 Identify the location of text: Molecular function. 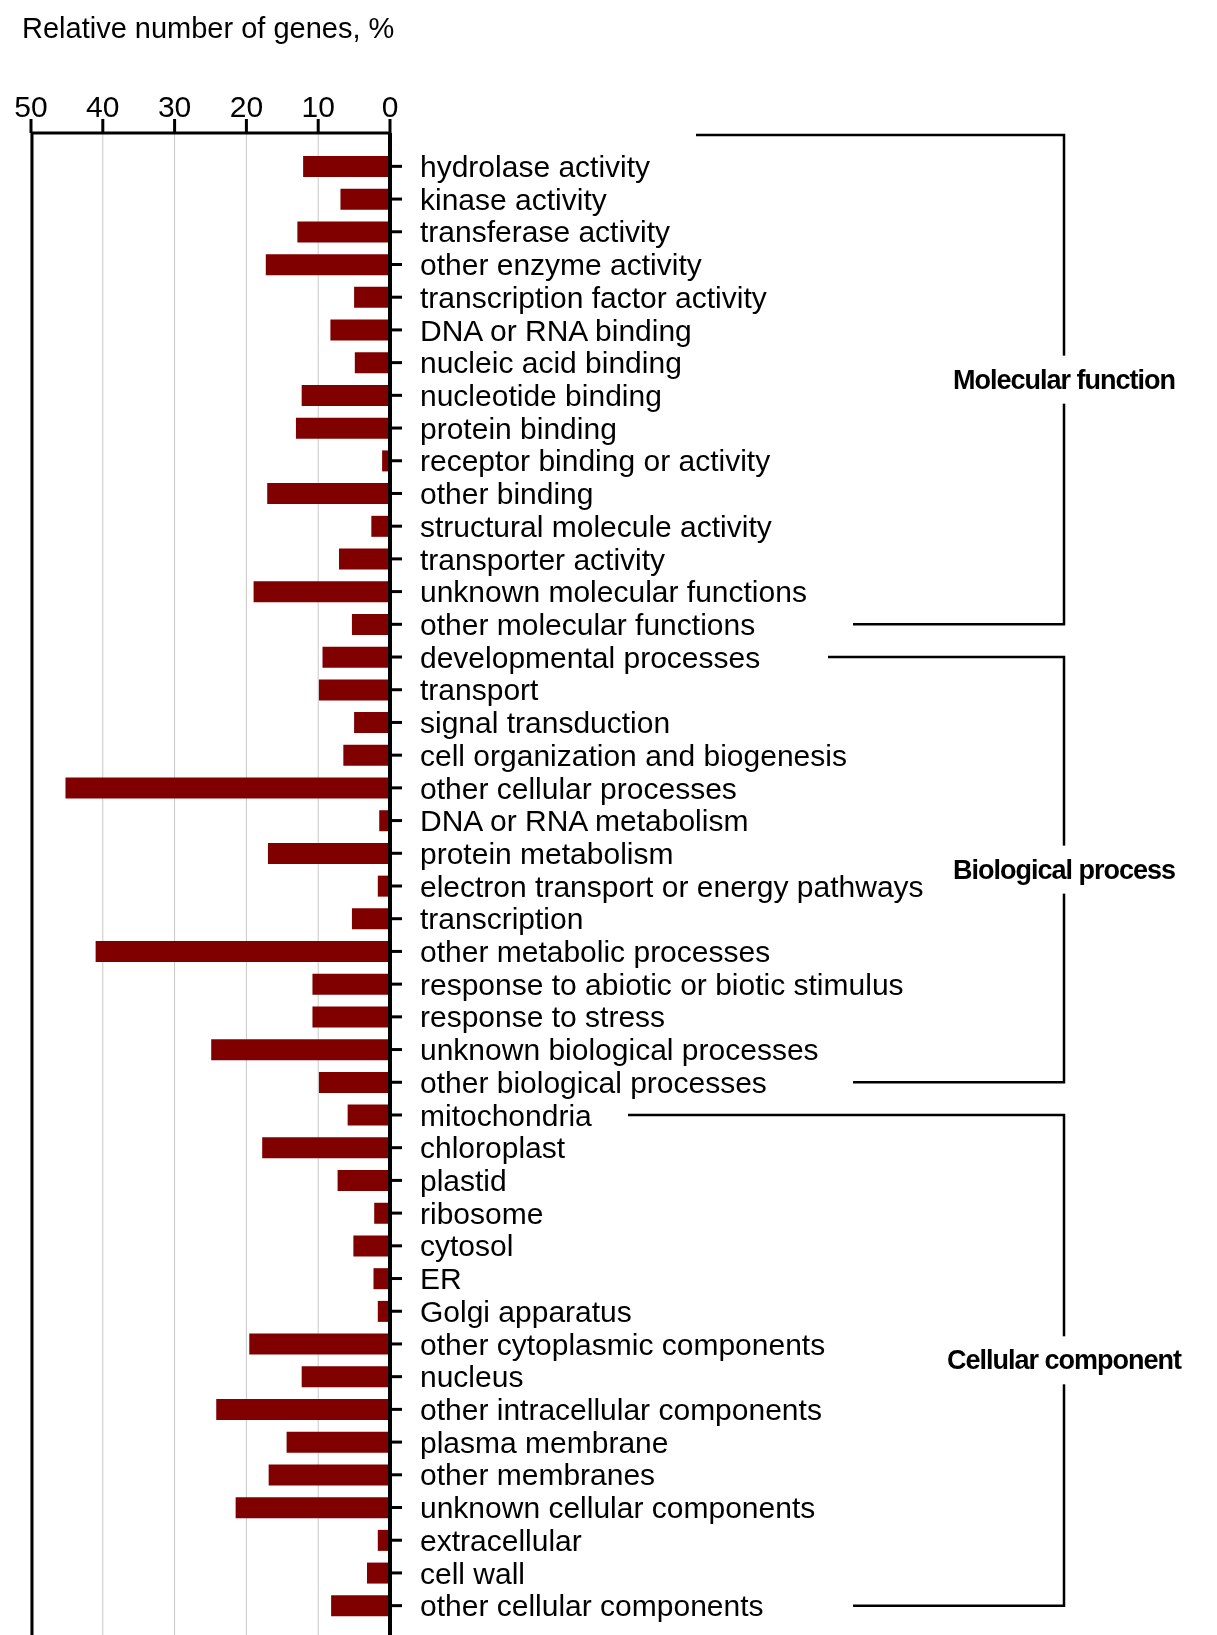
(1064, 379).